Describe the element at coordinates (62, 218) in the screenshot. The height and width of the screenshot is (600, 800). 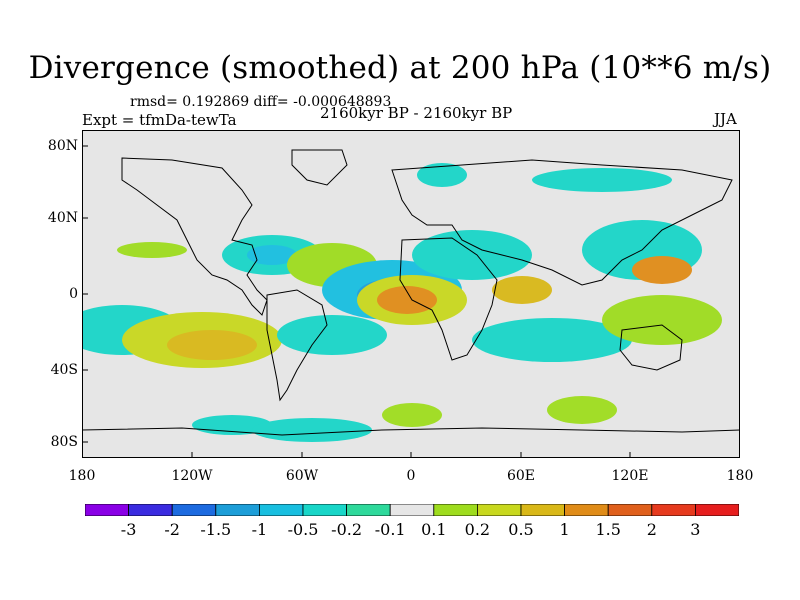
I see `lat-label-40n: 40N` at that location.